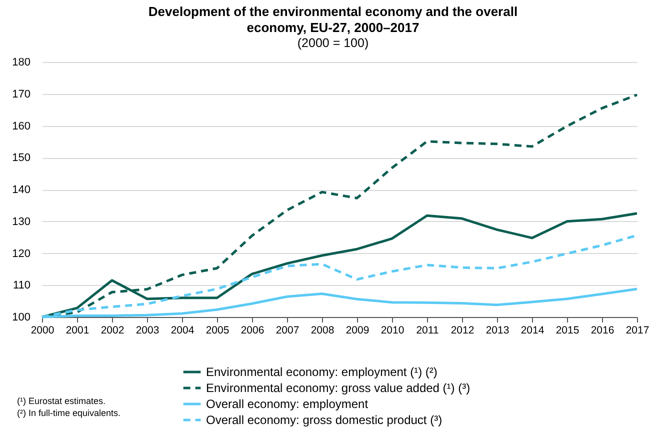 Image resolution: width=666 pixels, height=434 pixels. Describe the element at coordinates (568, 330) in the screenshot. I see `x-tick-label: 2015` at that location.